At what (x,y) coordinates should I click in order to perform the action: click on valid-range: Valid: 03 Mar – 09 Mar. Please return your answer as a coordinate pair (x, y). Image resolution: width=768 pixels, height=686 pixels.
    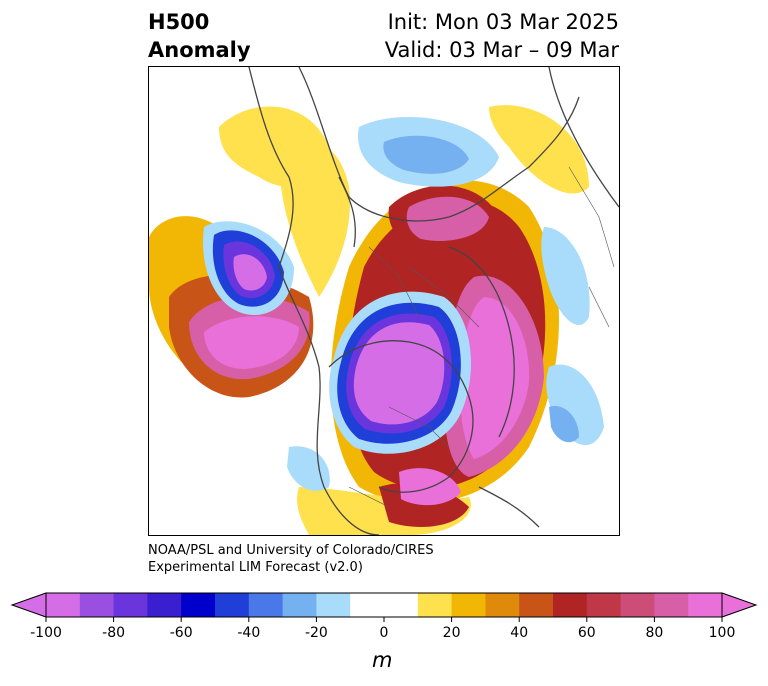
    Looking at the image, I should click on (501, 50).